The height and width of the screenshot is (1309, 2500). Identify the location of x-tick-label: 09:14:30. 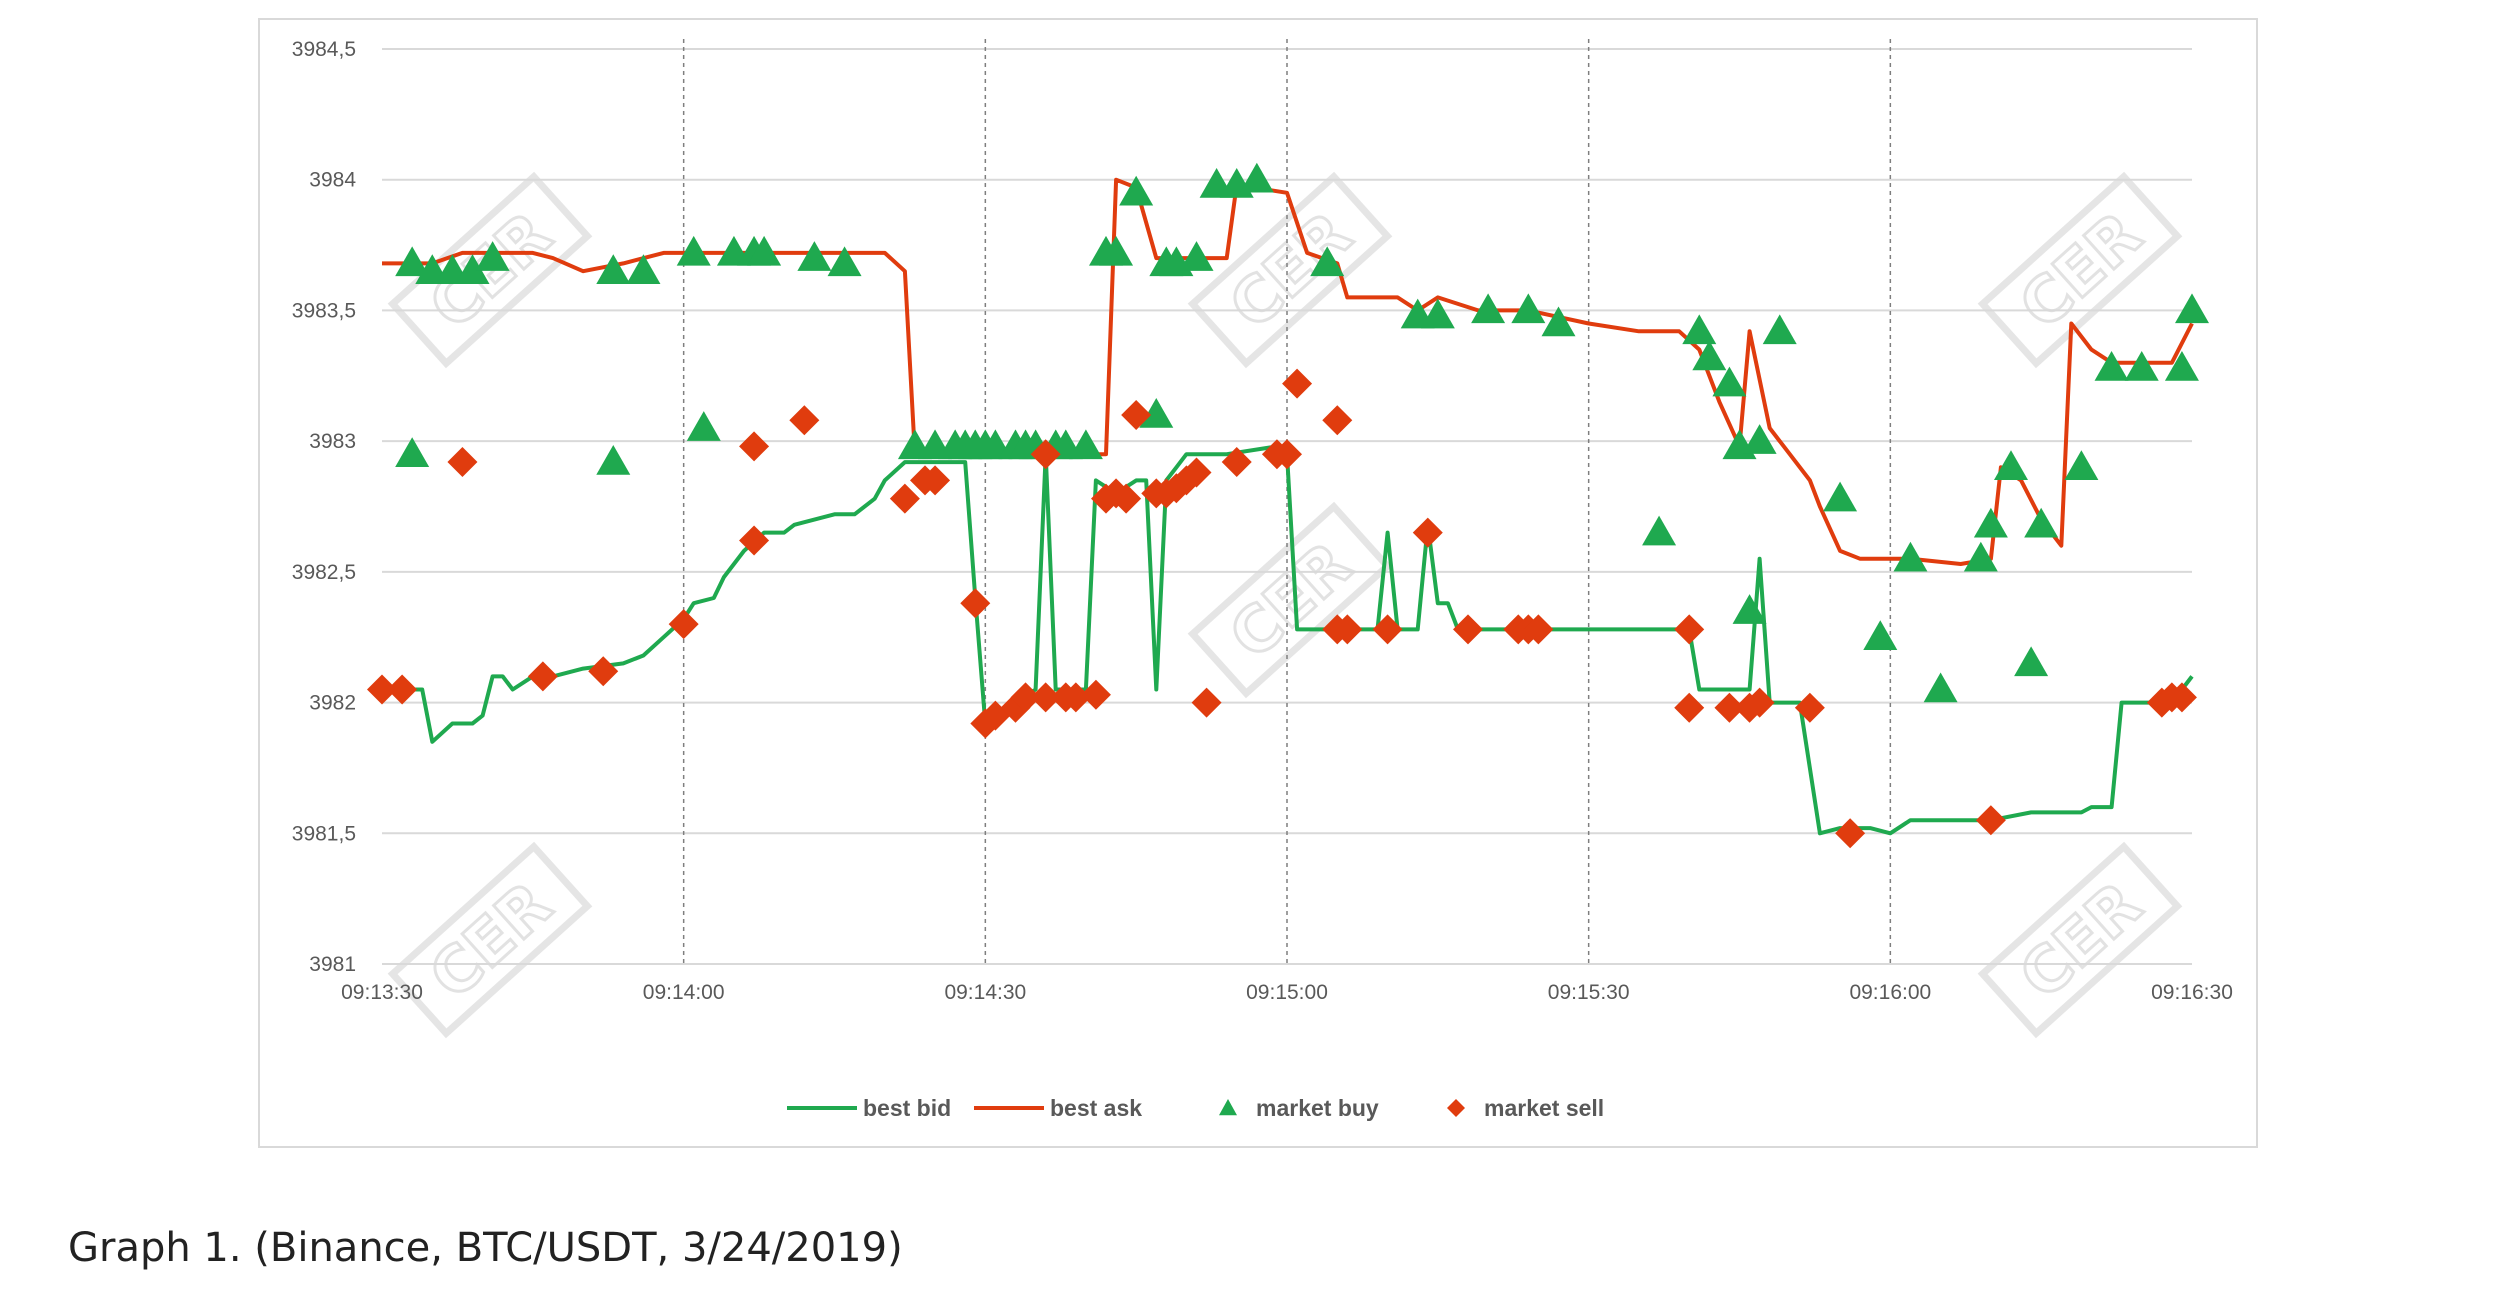
(985, 992).